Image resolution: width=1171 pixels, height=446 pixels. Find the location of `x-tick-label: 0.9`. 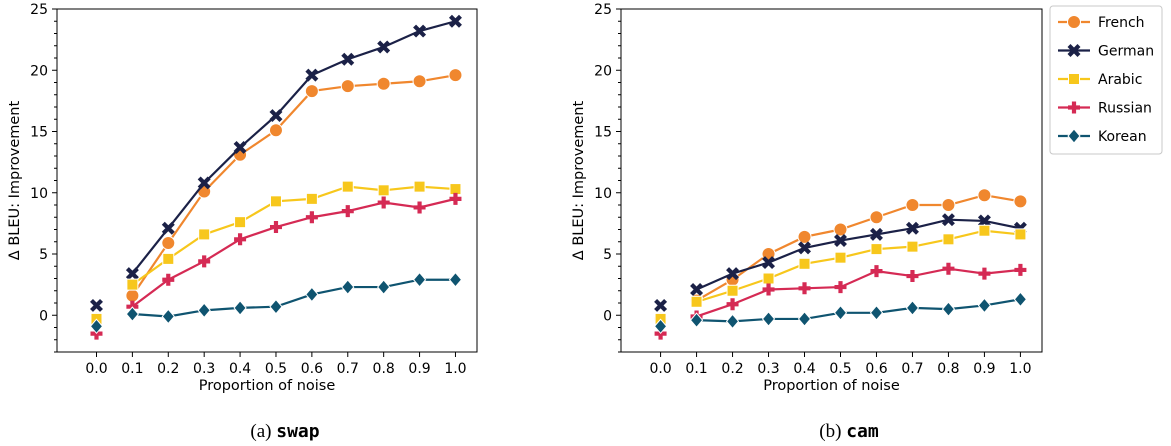

x-tick-label: 0.9 is located at coordinates (984, 369).